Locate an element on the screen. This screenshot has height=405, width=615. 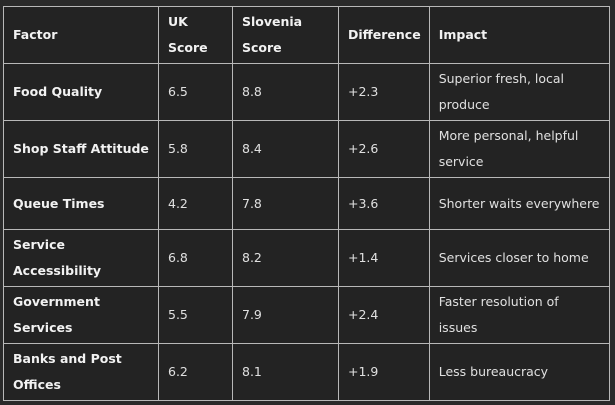
header-factor: Factor is located at coordinates (81, 35).